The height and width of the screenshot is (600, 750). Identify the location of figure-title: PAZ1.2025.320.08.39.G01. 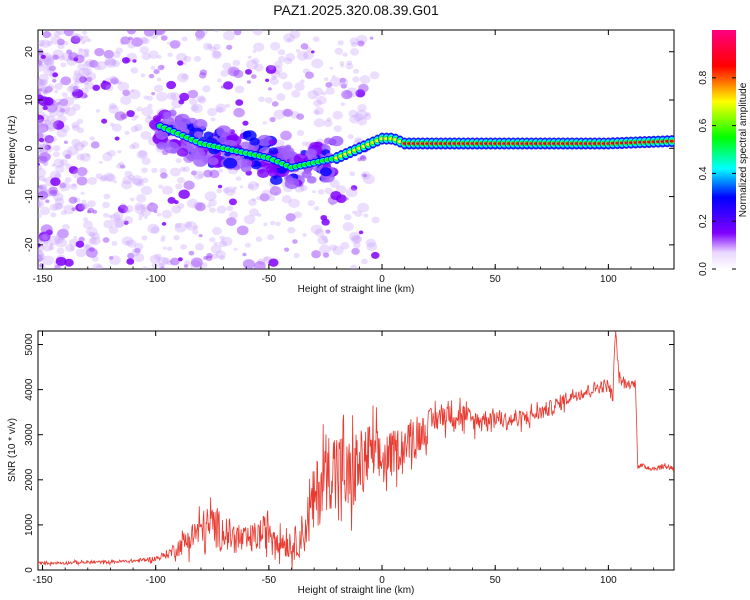
(356, 10).